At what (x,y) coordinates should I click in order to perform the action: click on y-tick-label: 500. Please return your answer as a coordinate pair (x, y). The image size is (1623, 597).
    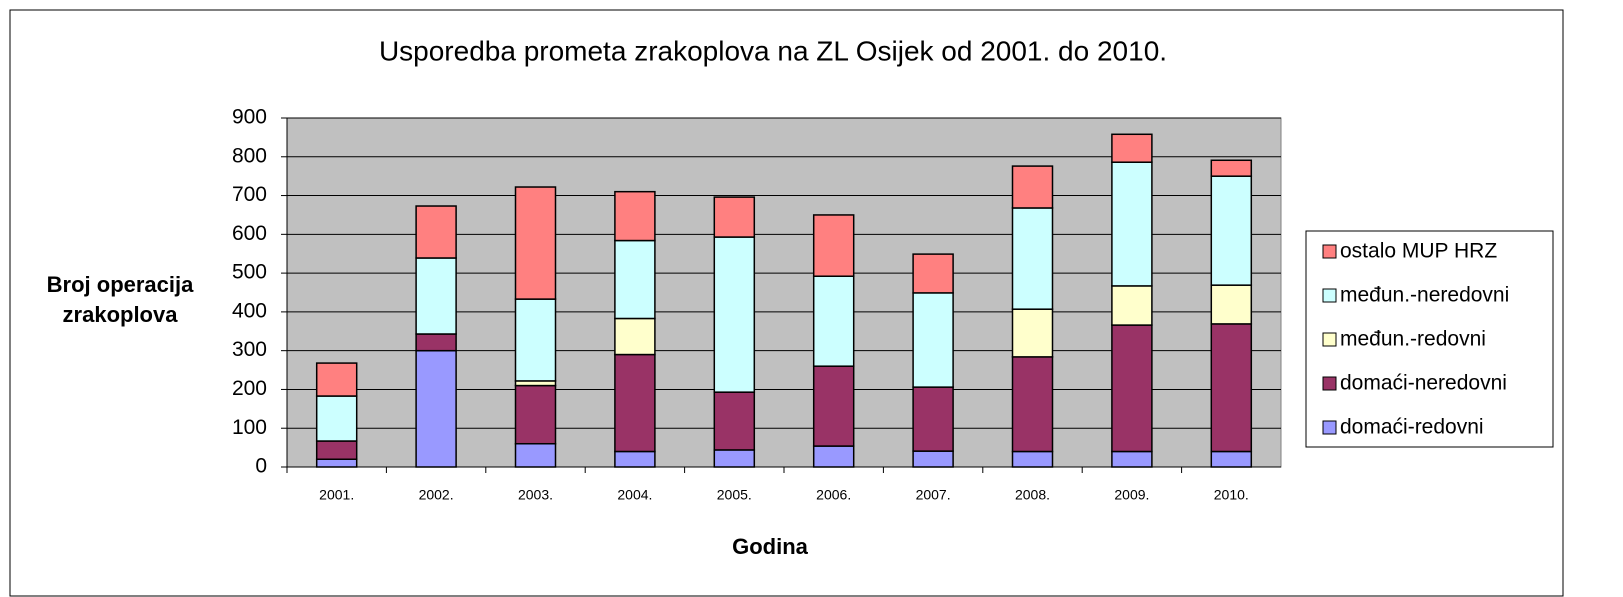
    Looking at the image, I should click on (249, 272).